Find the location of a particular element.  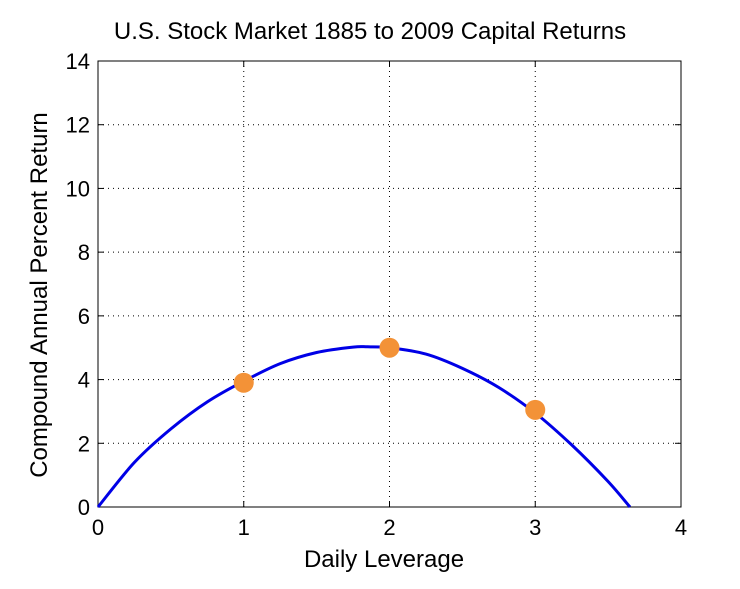

x-axis-title: Daily Leverage is located at coordinates (384, 559).